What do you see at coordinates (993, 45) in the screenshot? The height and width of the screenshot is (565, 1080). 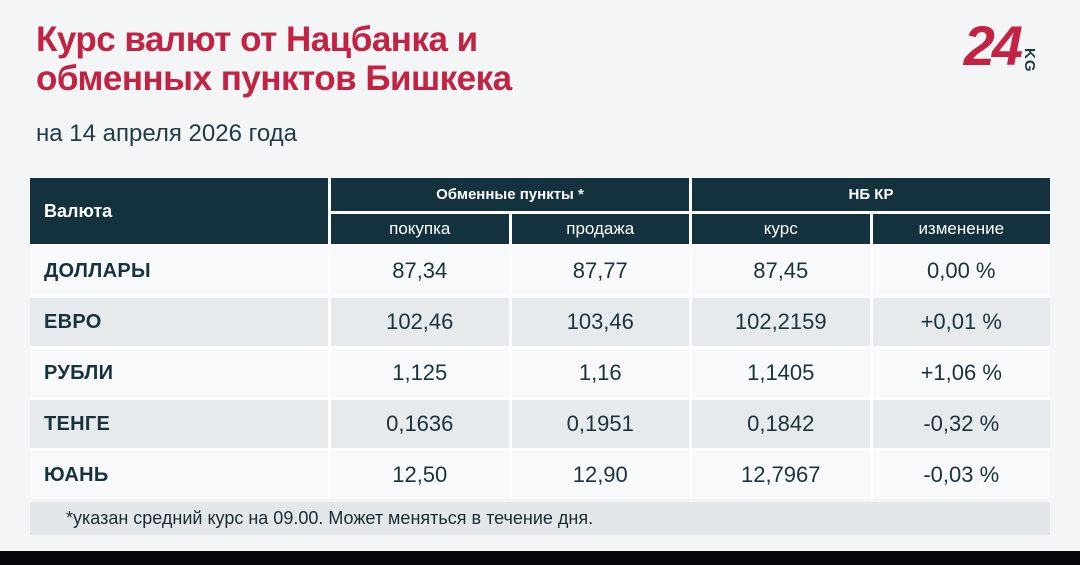 I see `logo-number: 24` at bounding box center [993, 45].